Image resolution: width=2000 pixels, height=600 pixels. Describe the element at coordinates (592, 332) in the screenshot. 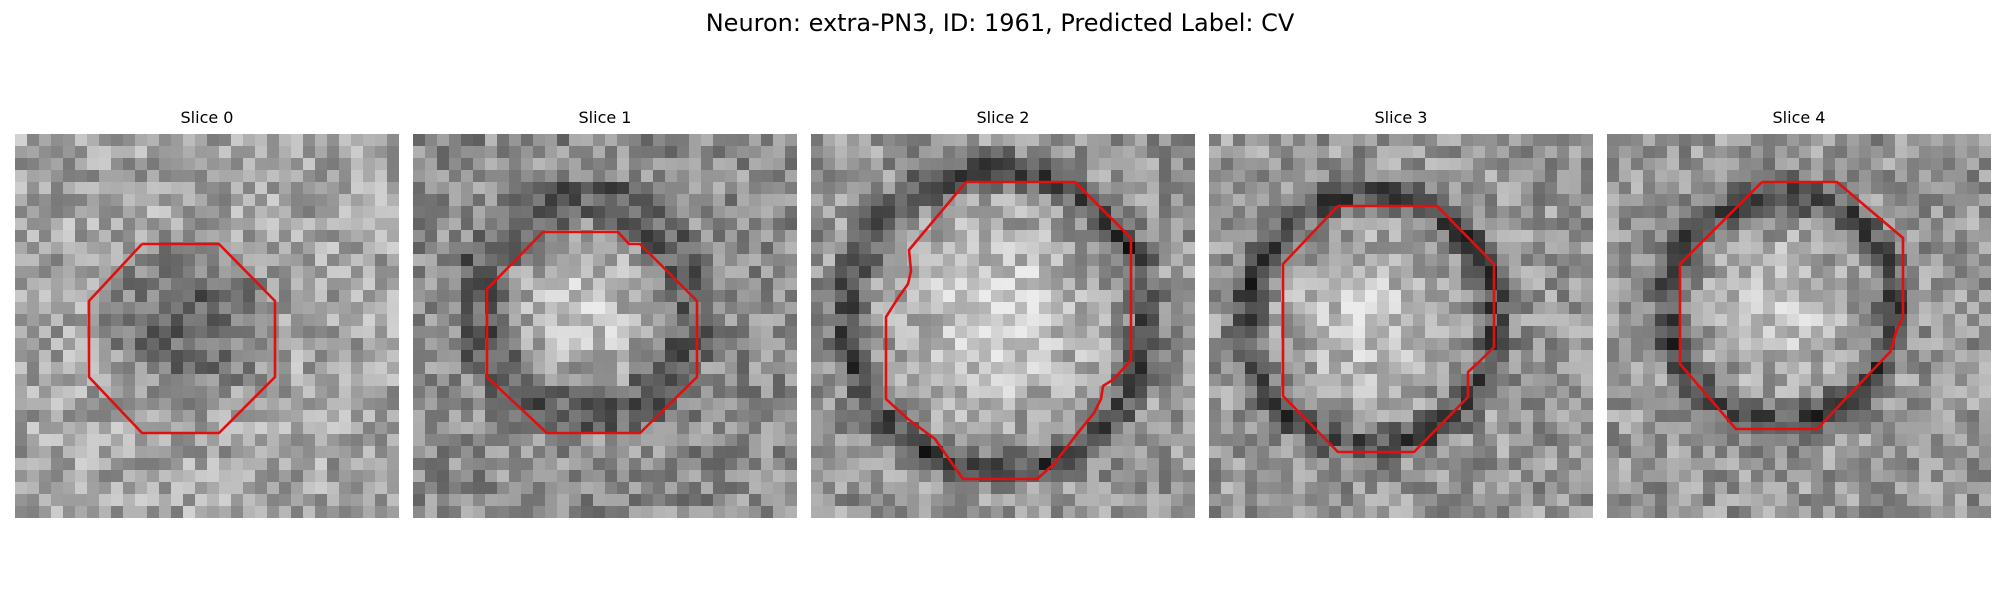

I see `roi-outline` at that location.